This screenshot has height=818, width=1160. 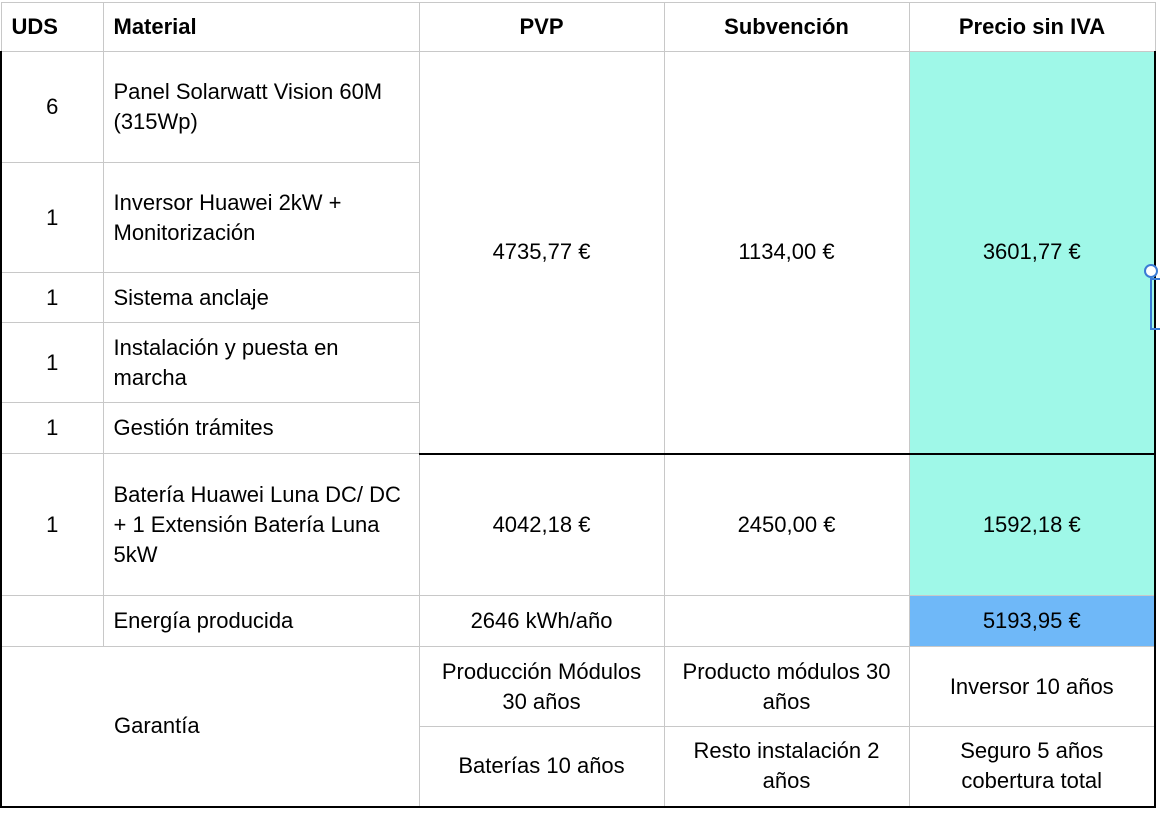 I want to click on energia-row: Energía producida 2646 kWh/año 5193,95 €, so click(x=578, y=621).